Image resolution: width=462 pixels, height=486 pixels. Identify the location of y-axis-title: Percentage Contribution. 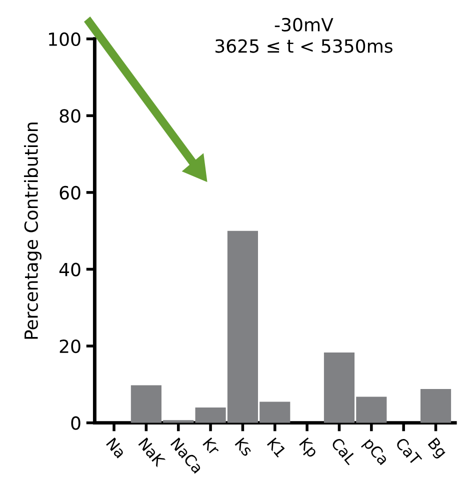
(33, 230).